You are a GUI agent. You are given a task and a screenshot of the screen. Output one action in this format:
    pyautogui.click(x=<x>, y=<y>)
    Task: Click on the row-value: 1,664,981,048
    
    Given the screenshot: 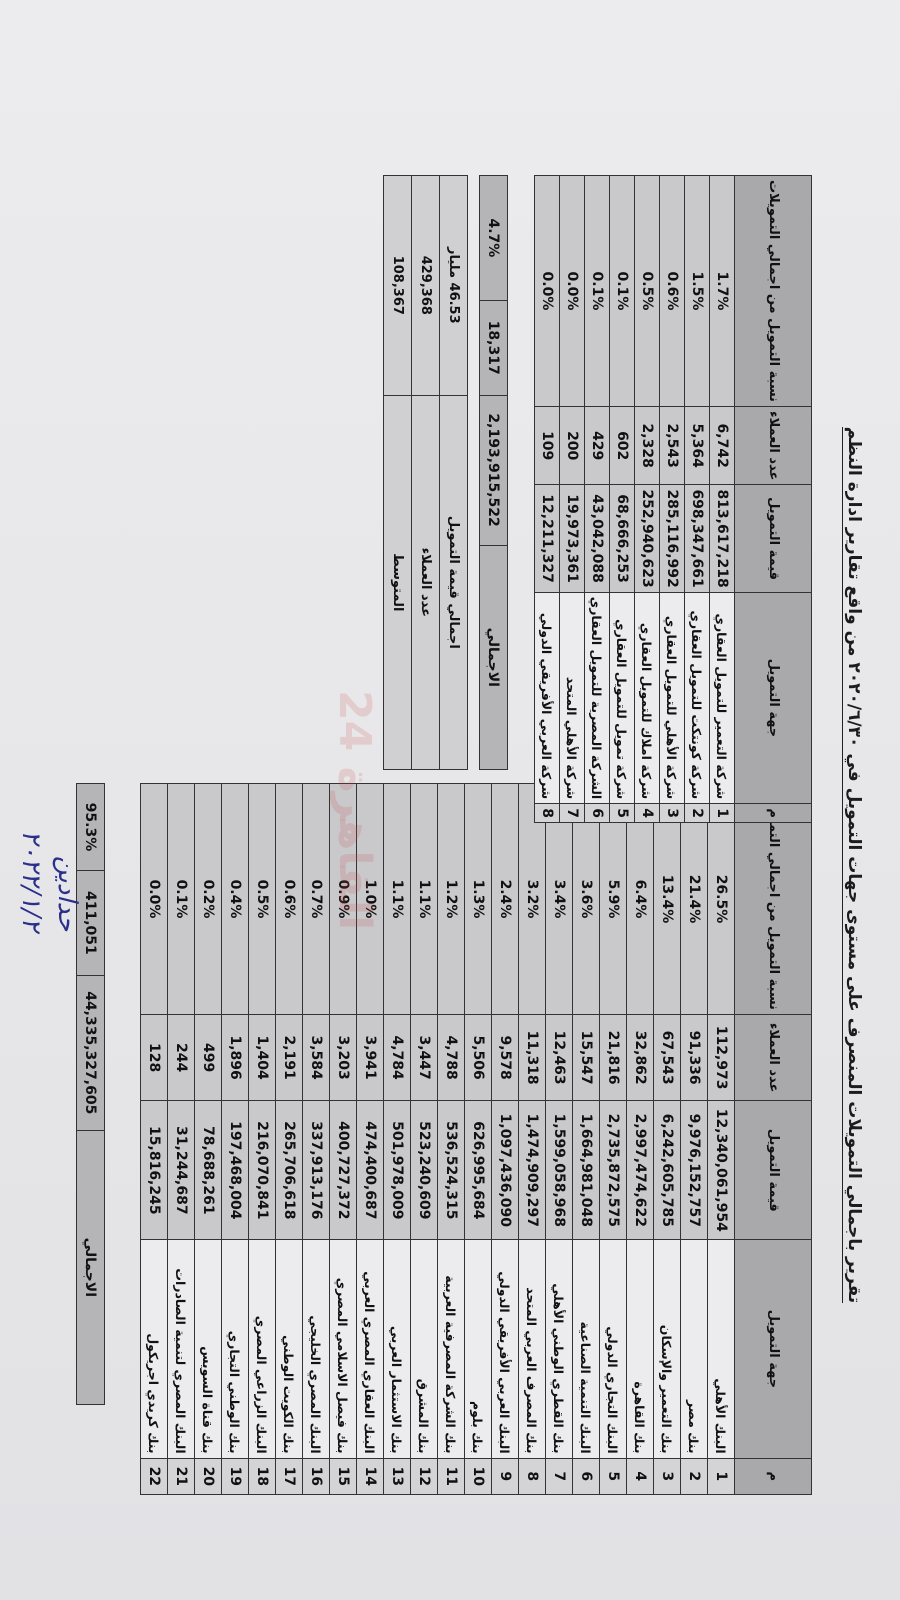 What is the action you would take?
    pyautogui.click(x=586, y=1170)
    